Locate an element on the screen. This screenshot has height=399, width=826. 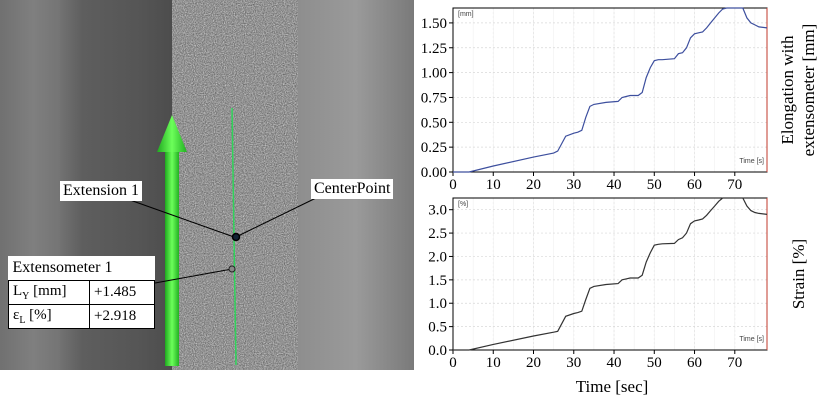
y-axis-label: Elongation with is located at coordinates (787, 90).